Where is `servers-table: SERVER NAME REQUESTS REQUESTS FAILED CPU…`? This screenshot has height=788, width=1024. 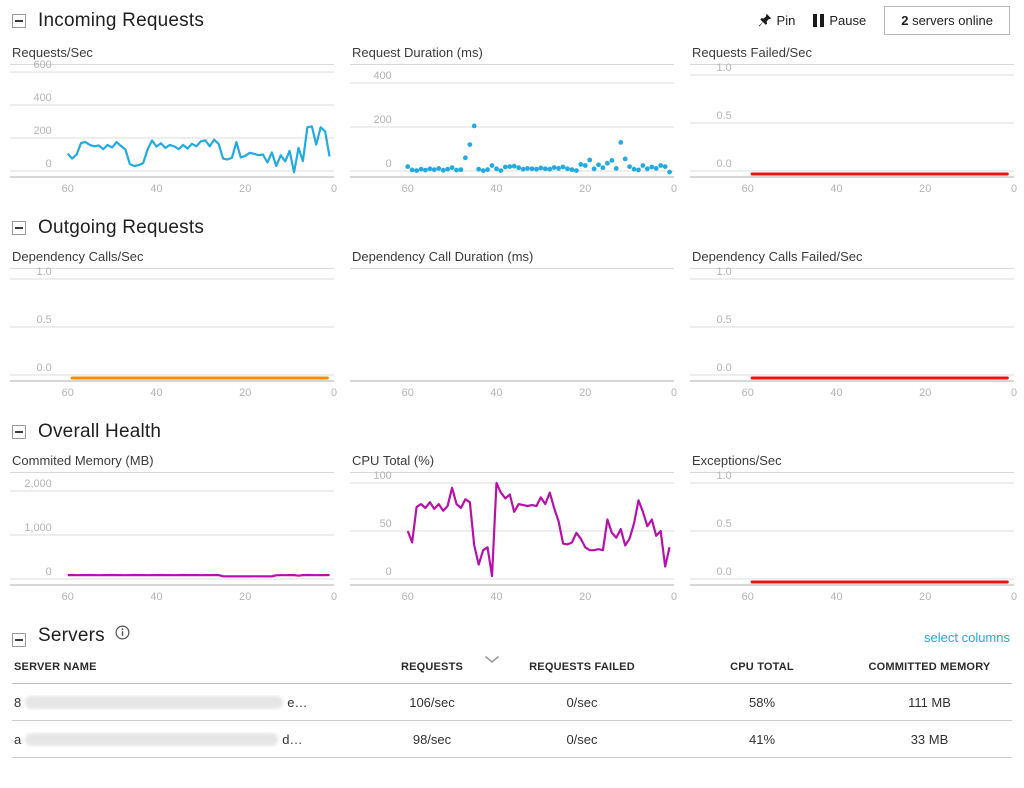 servers-table: SERVER NAME REQUESTS REQUESTS FAILED CPU… is located at coordinates (512, 706).